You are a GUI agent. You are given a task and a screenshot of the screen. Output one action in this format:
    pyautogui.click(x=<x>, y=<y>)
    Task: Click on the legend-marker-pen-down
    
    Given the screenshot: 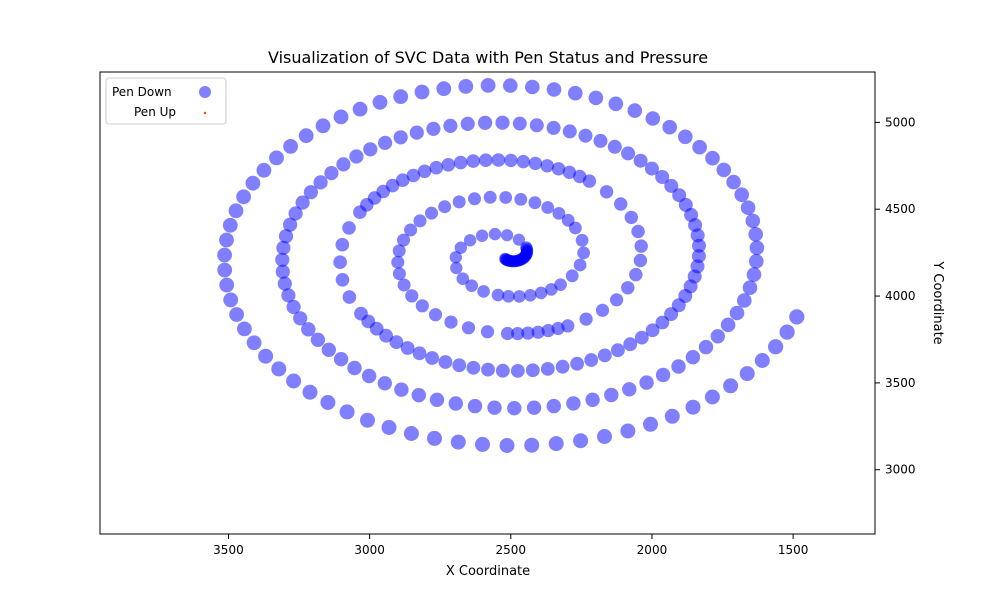 What is the action you would take?
    pyautogui.click(x=205, y=92)
    